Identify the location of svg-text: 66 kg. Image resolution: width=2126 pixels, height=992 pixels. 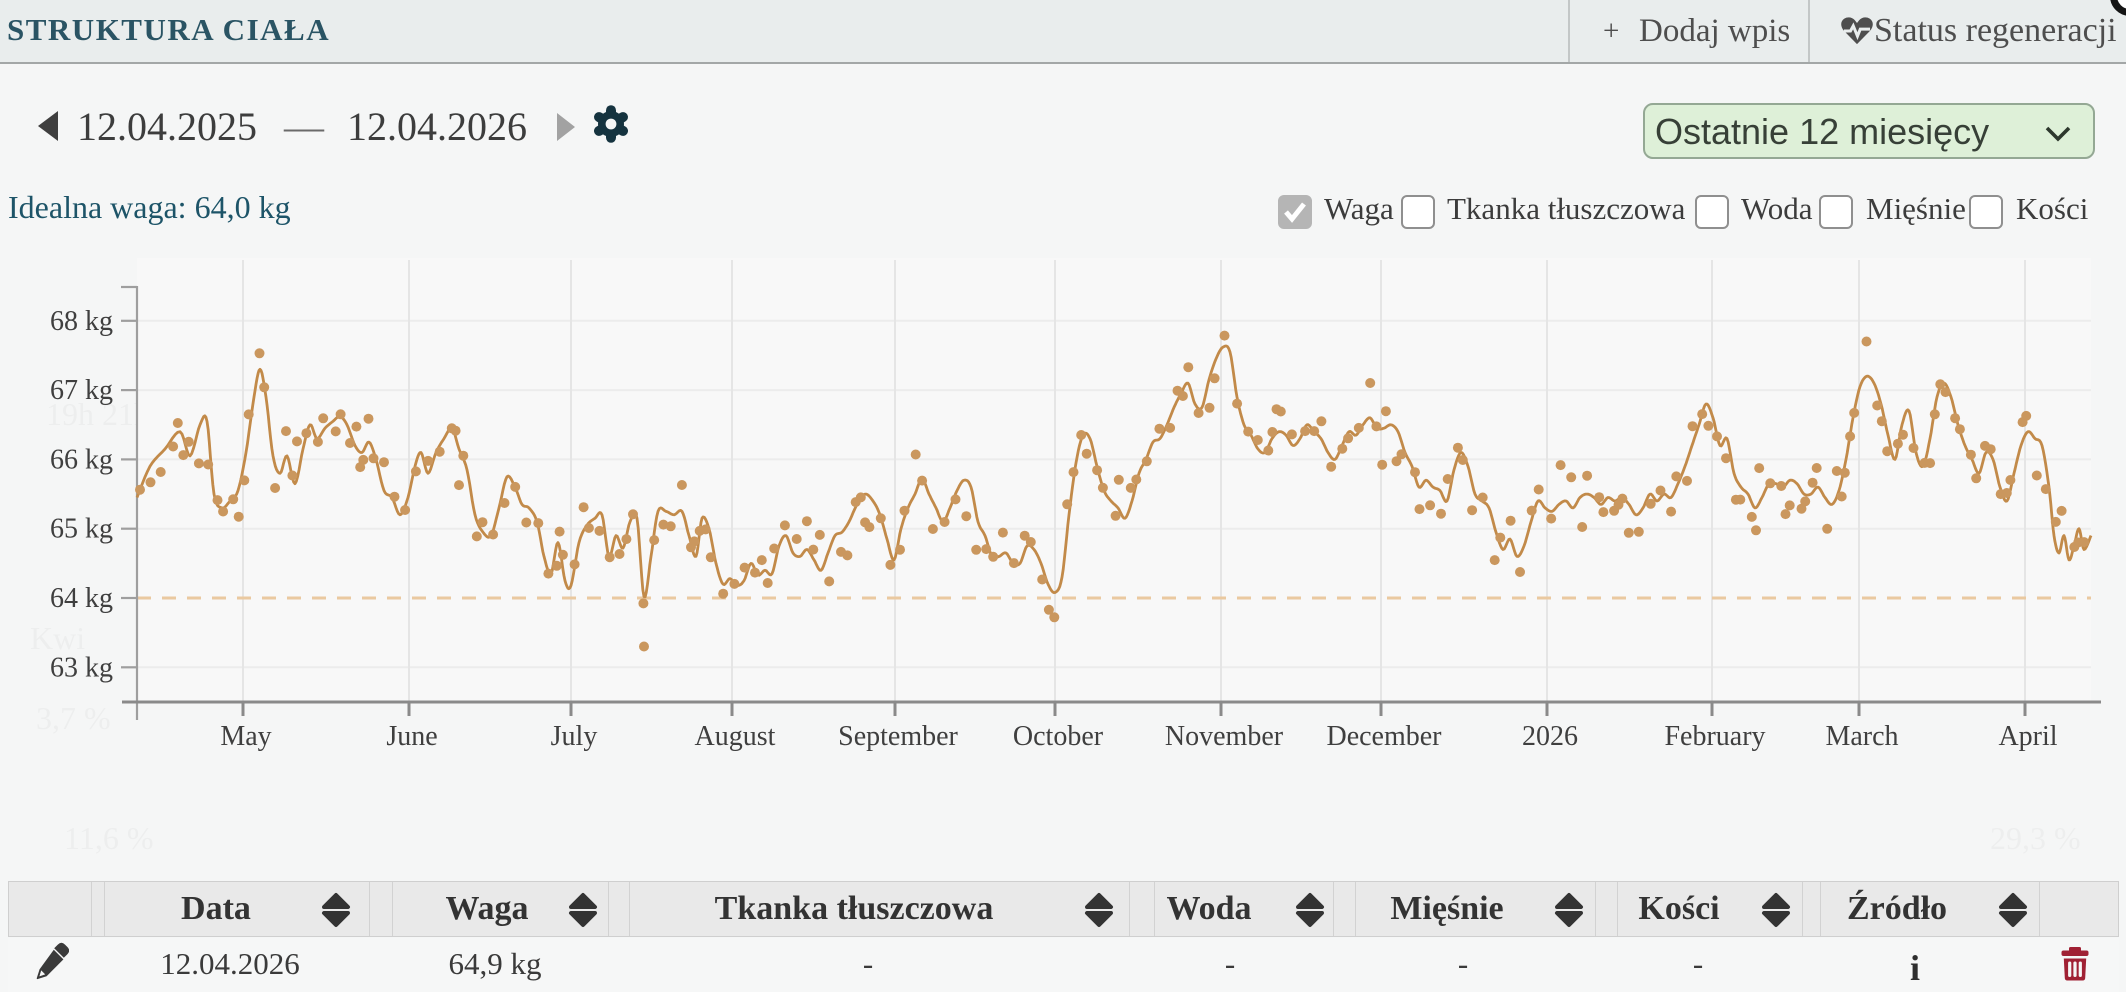
(81, 459).